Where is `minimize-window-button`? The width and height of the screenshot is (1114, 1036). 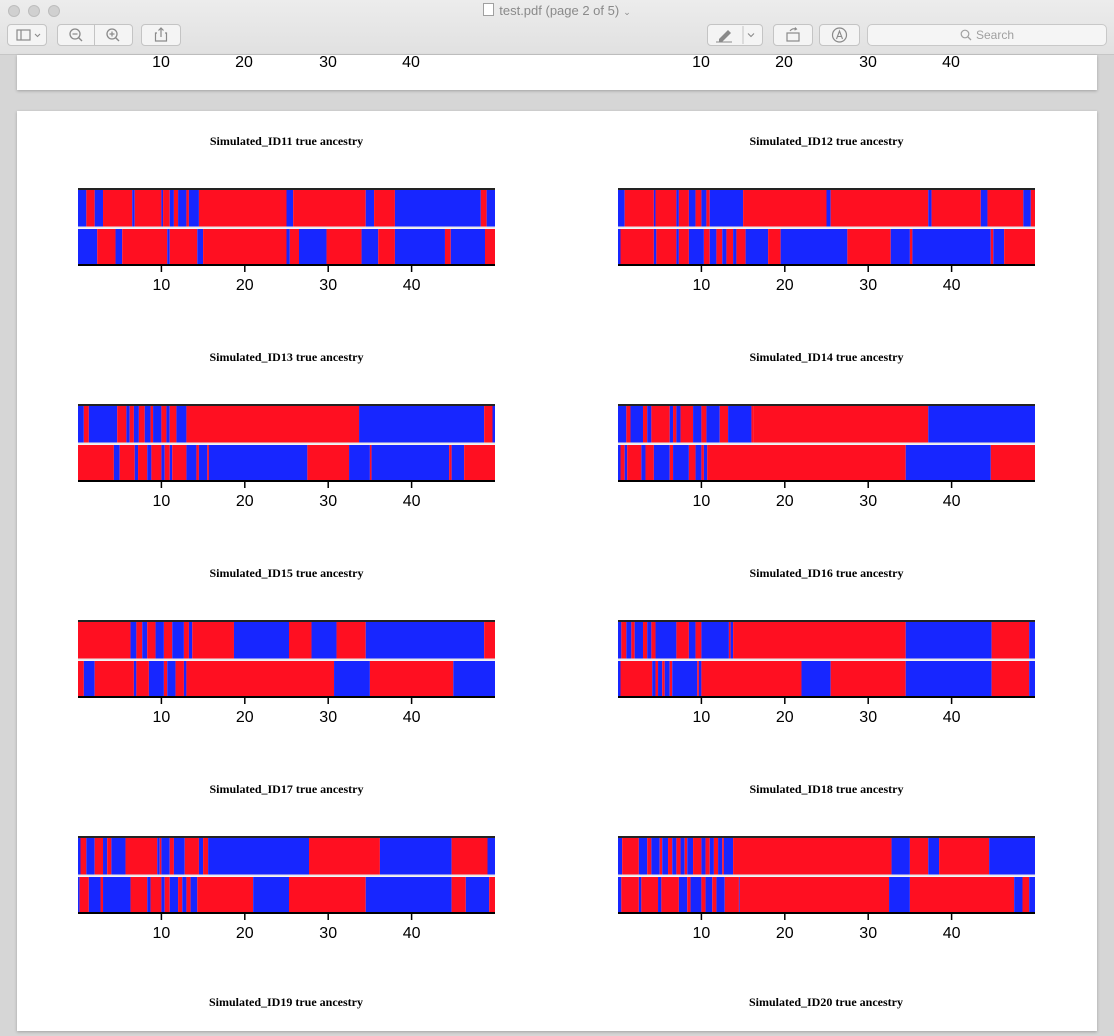
minimize-window-button is located at coordinates (34, 11).